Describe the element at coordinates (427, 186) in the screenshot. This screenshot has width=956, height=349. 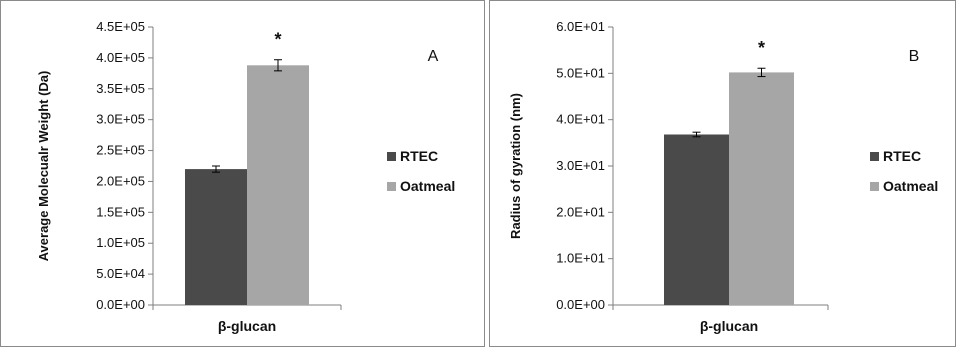
I see `chart-a-legend-label-oatmeal: Oatmeal` at that location.